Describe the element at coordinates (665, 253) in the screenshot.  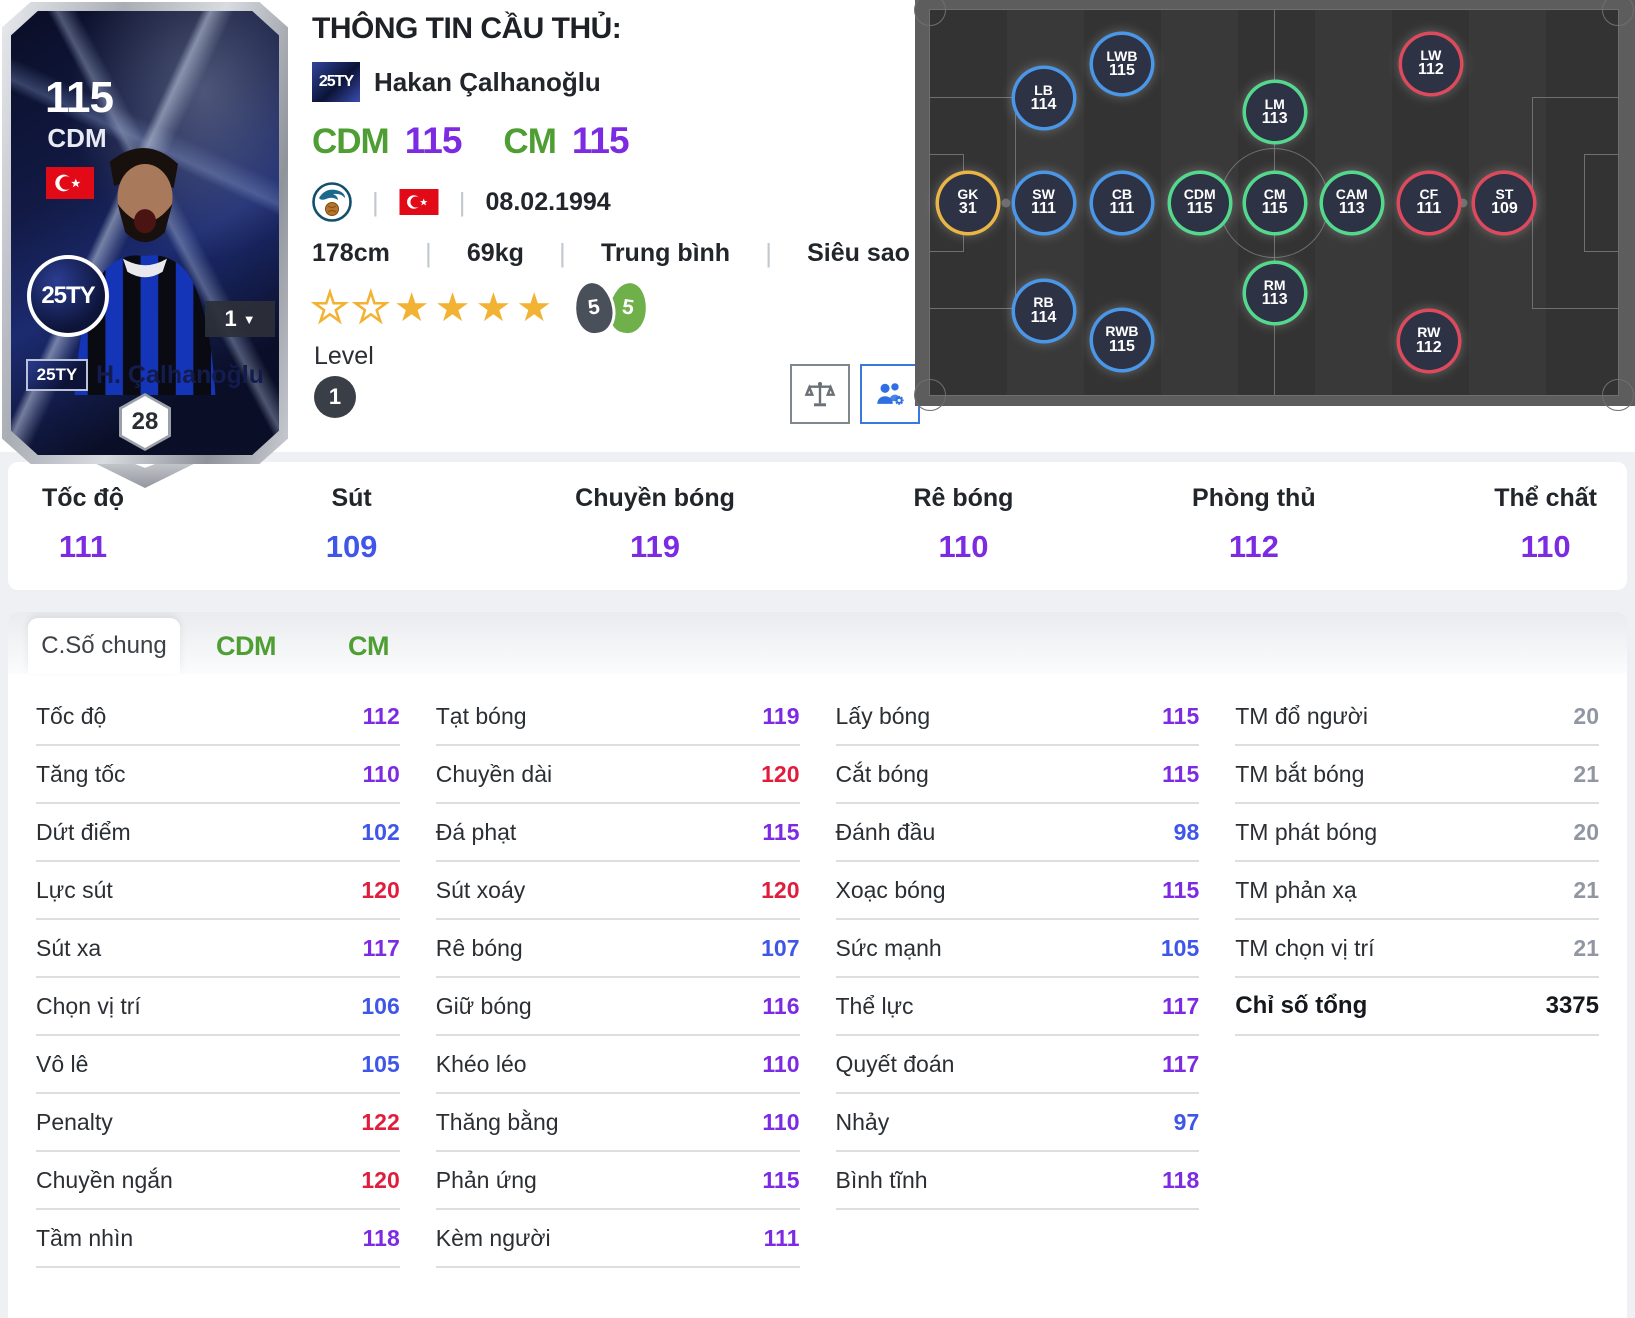
I see `build: Trung bình` at that location.